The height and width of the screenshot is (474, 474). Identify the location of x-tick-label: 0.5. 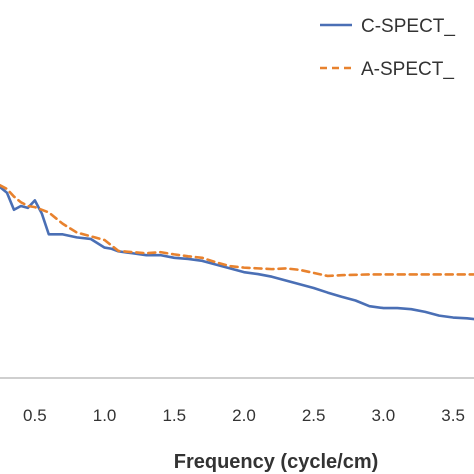
(35, 415).